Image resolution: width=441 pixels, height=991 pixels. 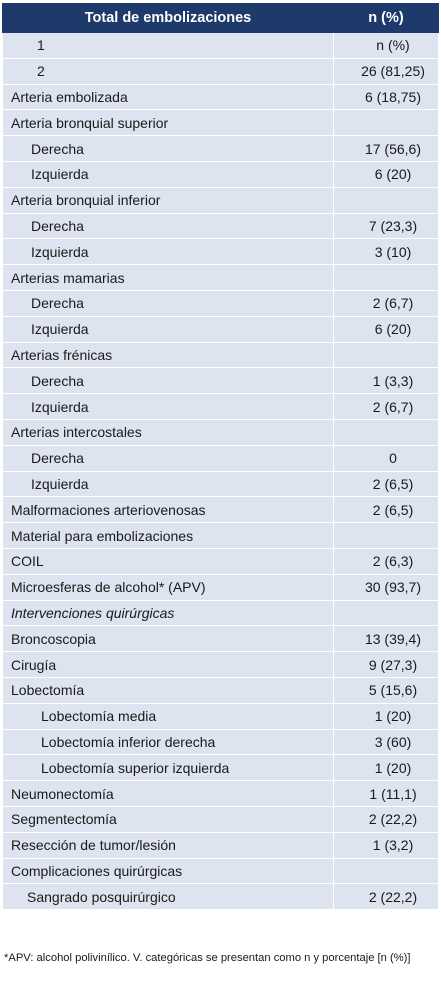 I want to click on header-label: Total de embolizaciones, so click(x=168, y=18).